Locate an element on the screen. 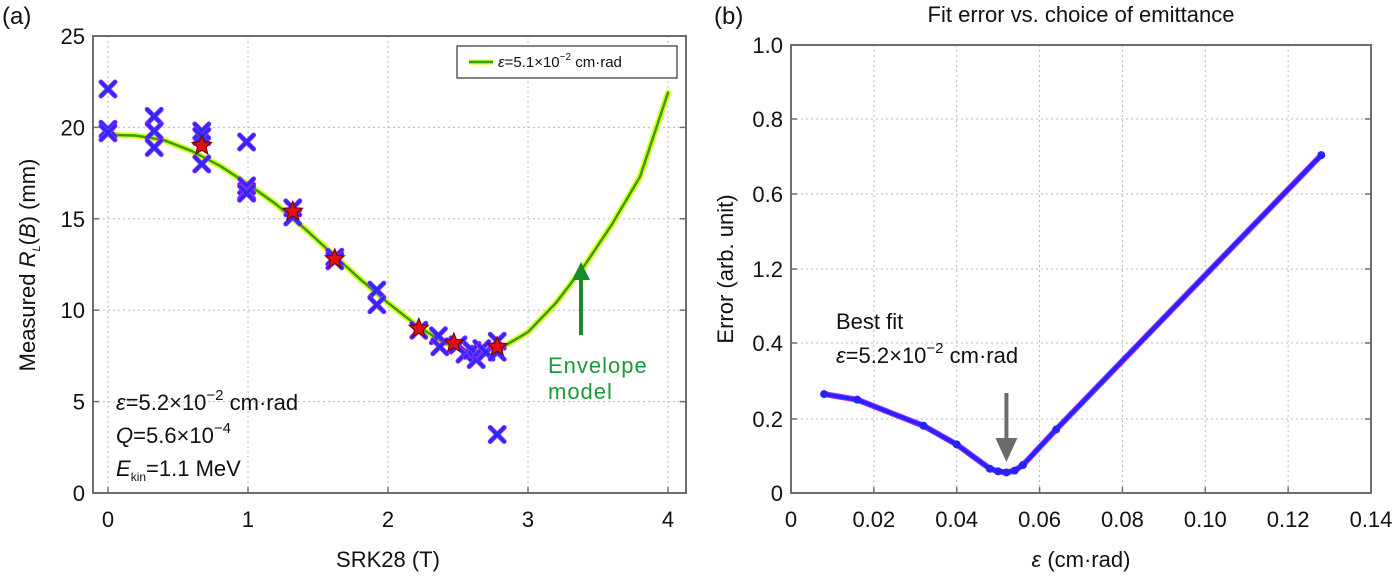  x-tick-label: 0.04 is located at coordinates (956, 519).